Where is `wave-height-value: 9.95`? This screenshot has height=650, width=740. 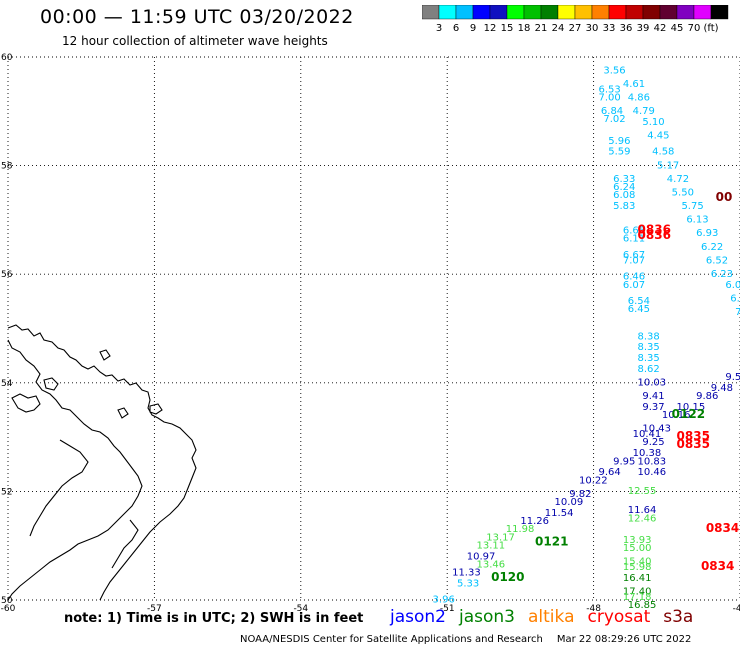
wave-height-value: 9.95 is located at coordinates (624, 461).